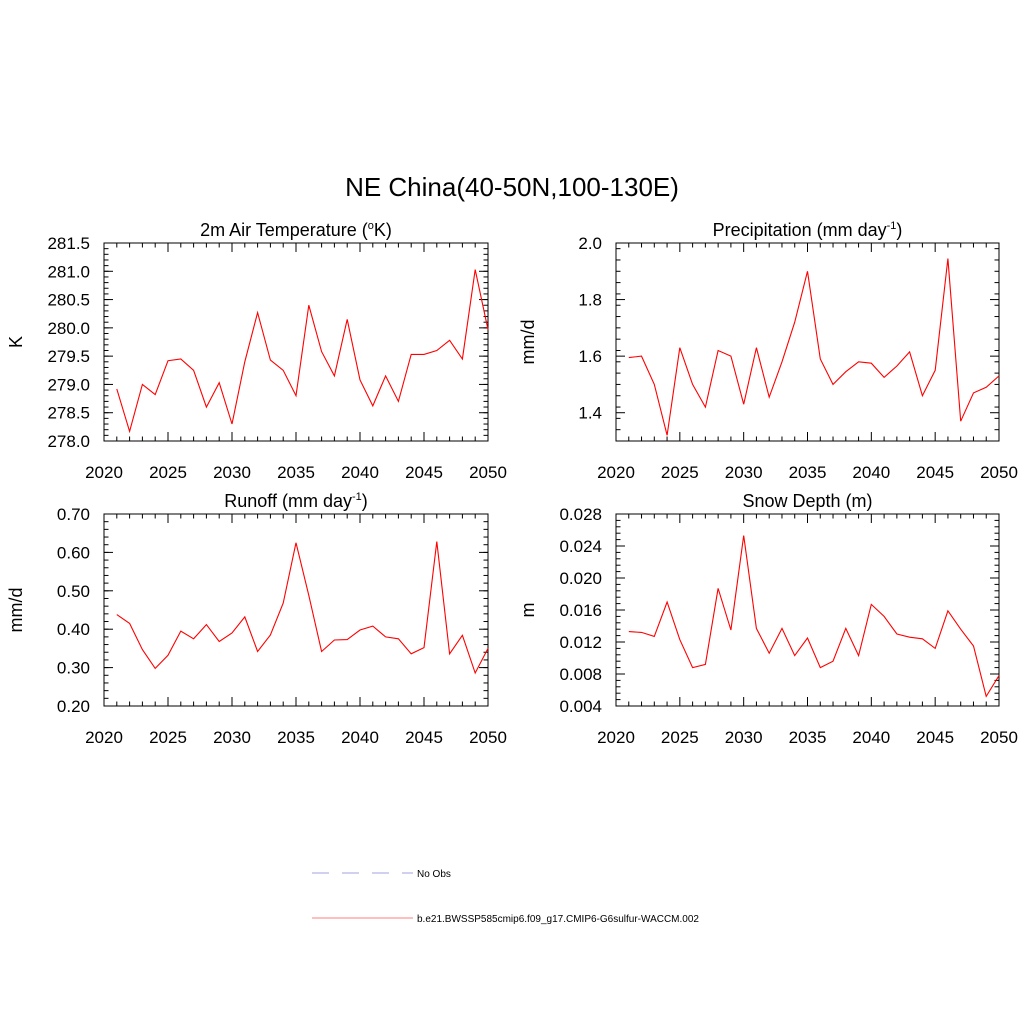 The height and width of the screenshot is (1024, 1024). I want to click on y-tick-label: 279.0, so click(68, 384).